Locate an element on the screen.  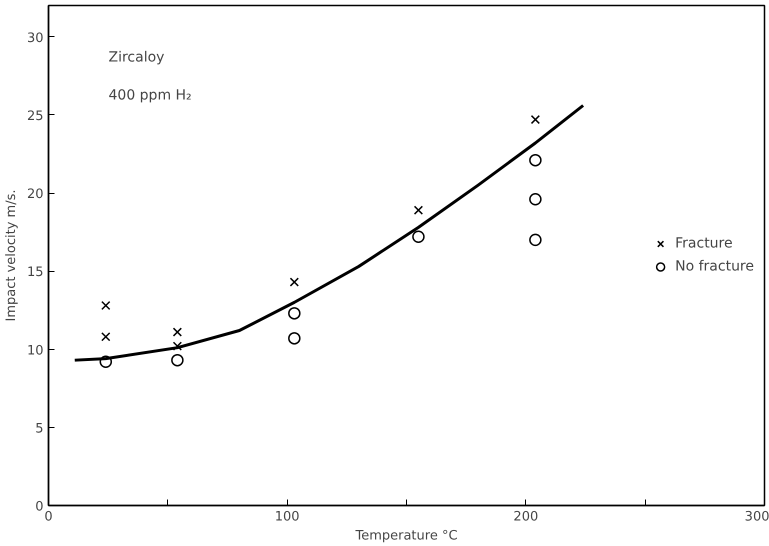
y-tick-label: 25 is located at coordinates (35, 116).